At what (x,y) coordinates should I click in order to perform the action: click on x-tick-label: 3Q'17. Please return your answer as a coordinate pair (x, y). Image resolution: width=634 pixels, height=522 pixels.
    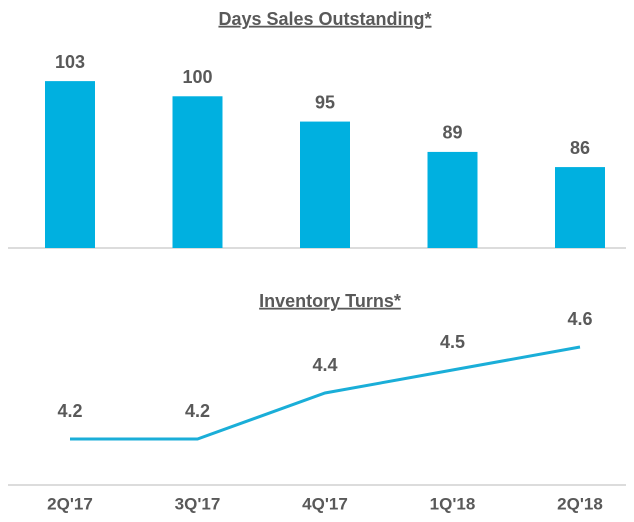
    Looking at the image, I should click on (198, 503).